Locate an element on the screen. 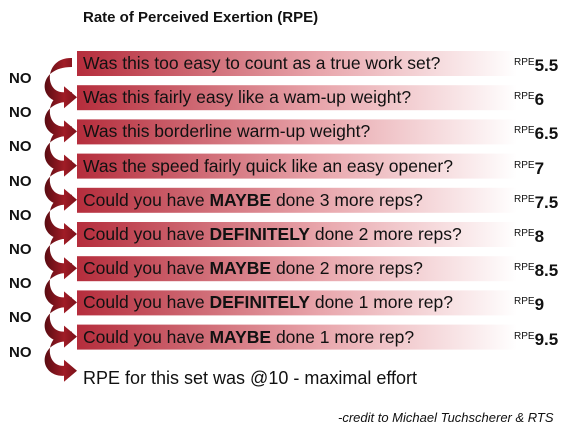 This screenshot has width=587, height=443. question-text: Could you have MAYBE done 3 more reps? is located at coordinates (253, 200).